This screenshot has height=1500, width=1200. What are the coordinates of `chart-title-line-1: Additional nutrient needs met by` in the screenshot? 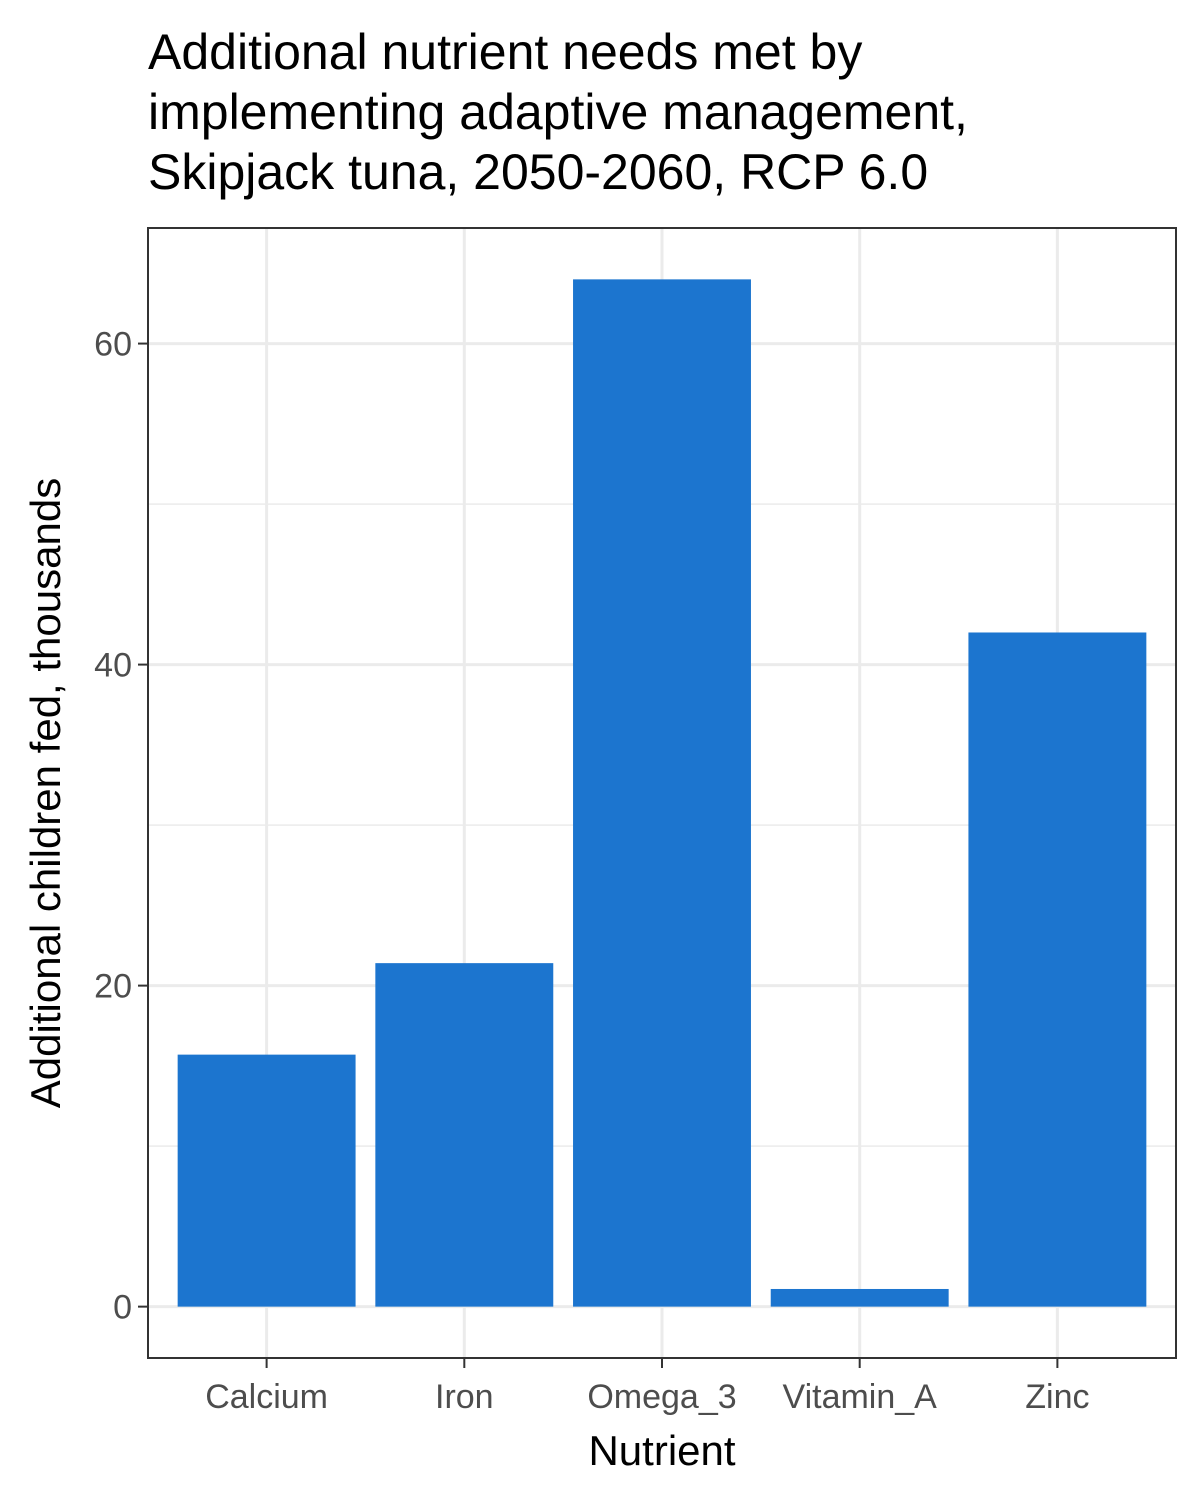 It's located at (505, 52).